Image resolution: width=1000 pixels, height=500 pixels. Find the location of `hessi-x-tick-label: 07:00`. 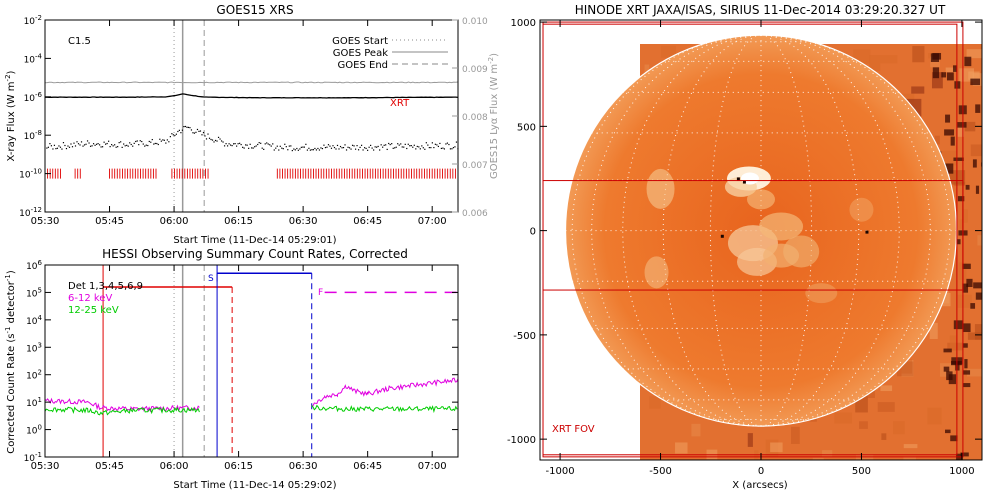

hessi-x-tick-label: 07:00 is located at coordinates (432, 466).